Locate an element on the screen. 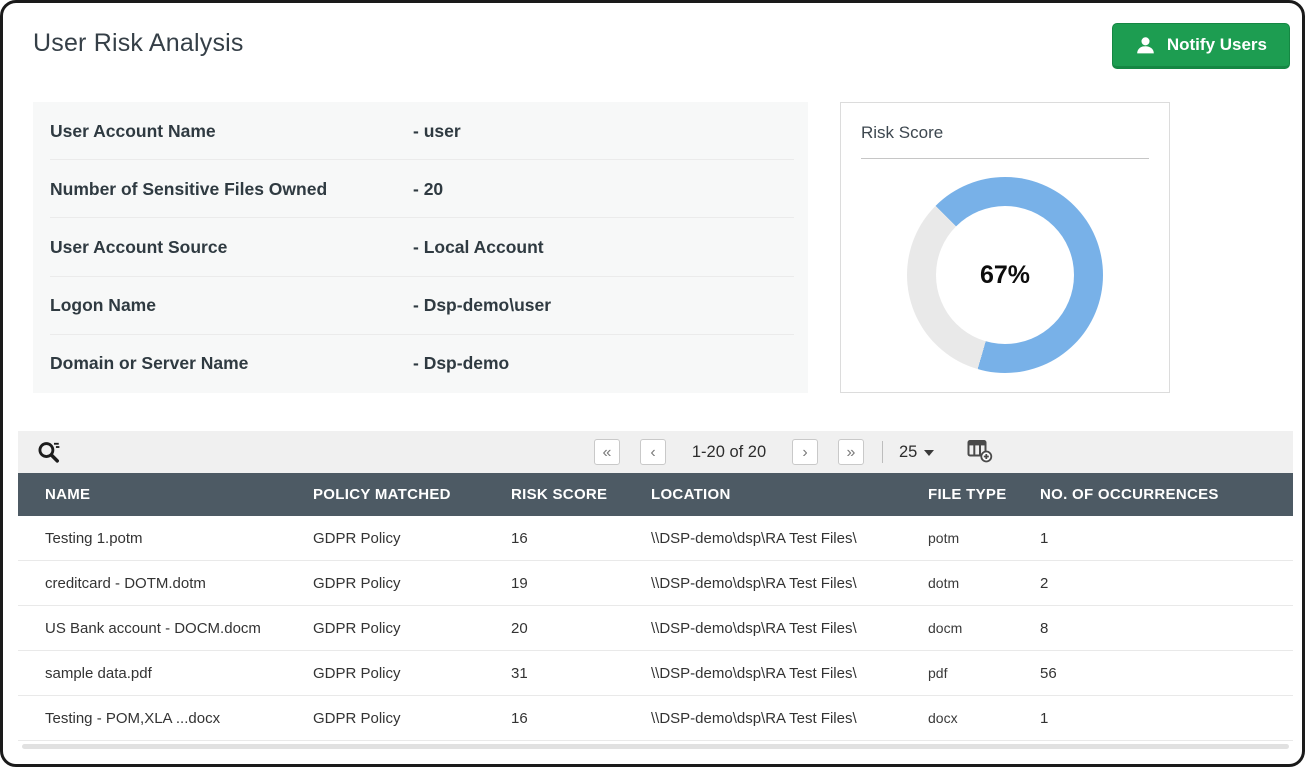  detail-row-account-source: User Account Source - Local Account is located at coordinates (420, 247).